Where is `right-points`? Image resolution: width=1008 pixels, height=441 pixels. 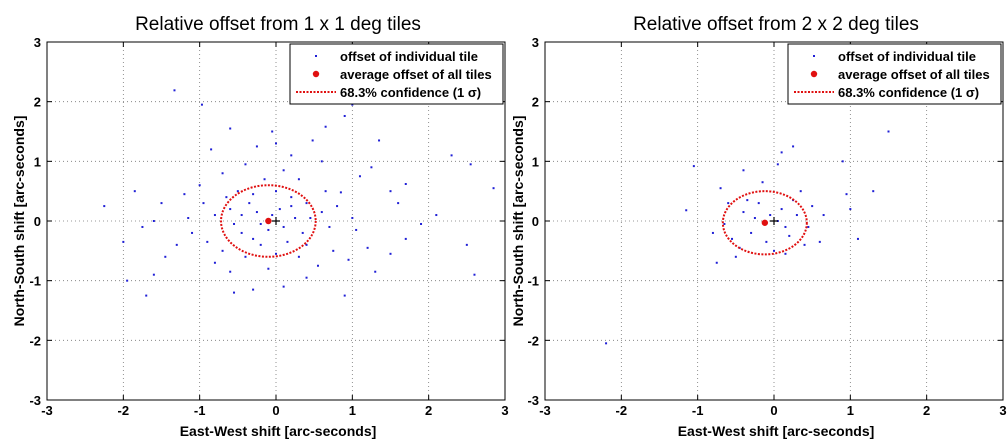
right-points is located at coordinates (747, 237).